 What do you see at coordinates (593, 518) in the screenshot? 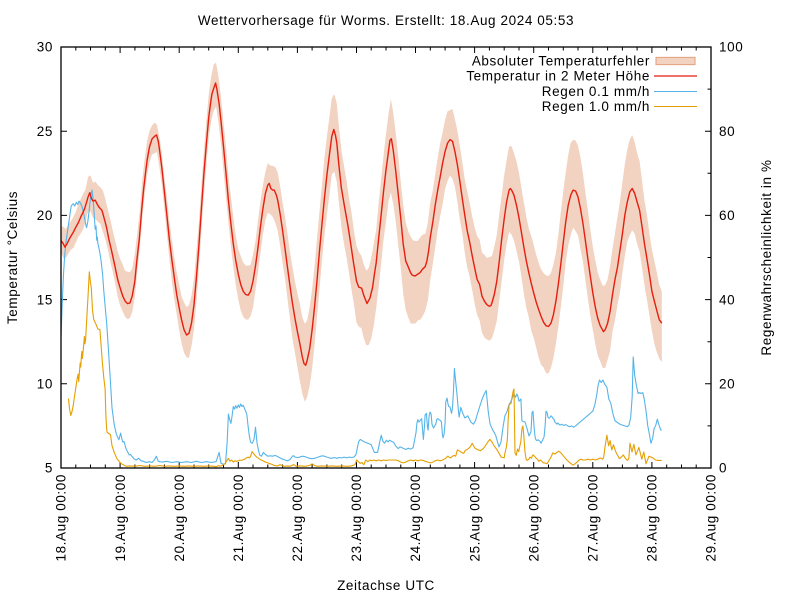
I see `svg-text: 27.Aug 00:00` at bounding box center [593, 518].